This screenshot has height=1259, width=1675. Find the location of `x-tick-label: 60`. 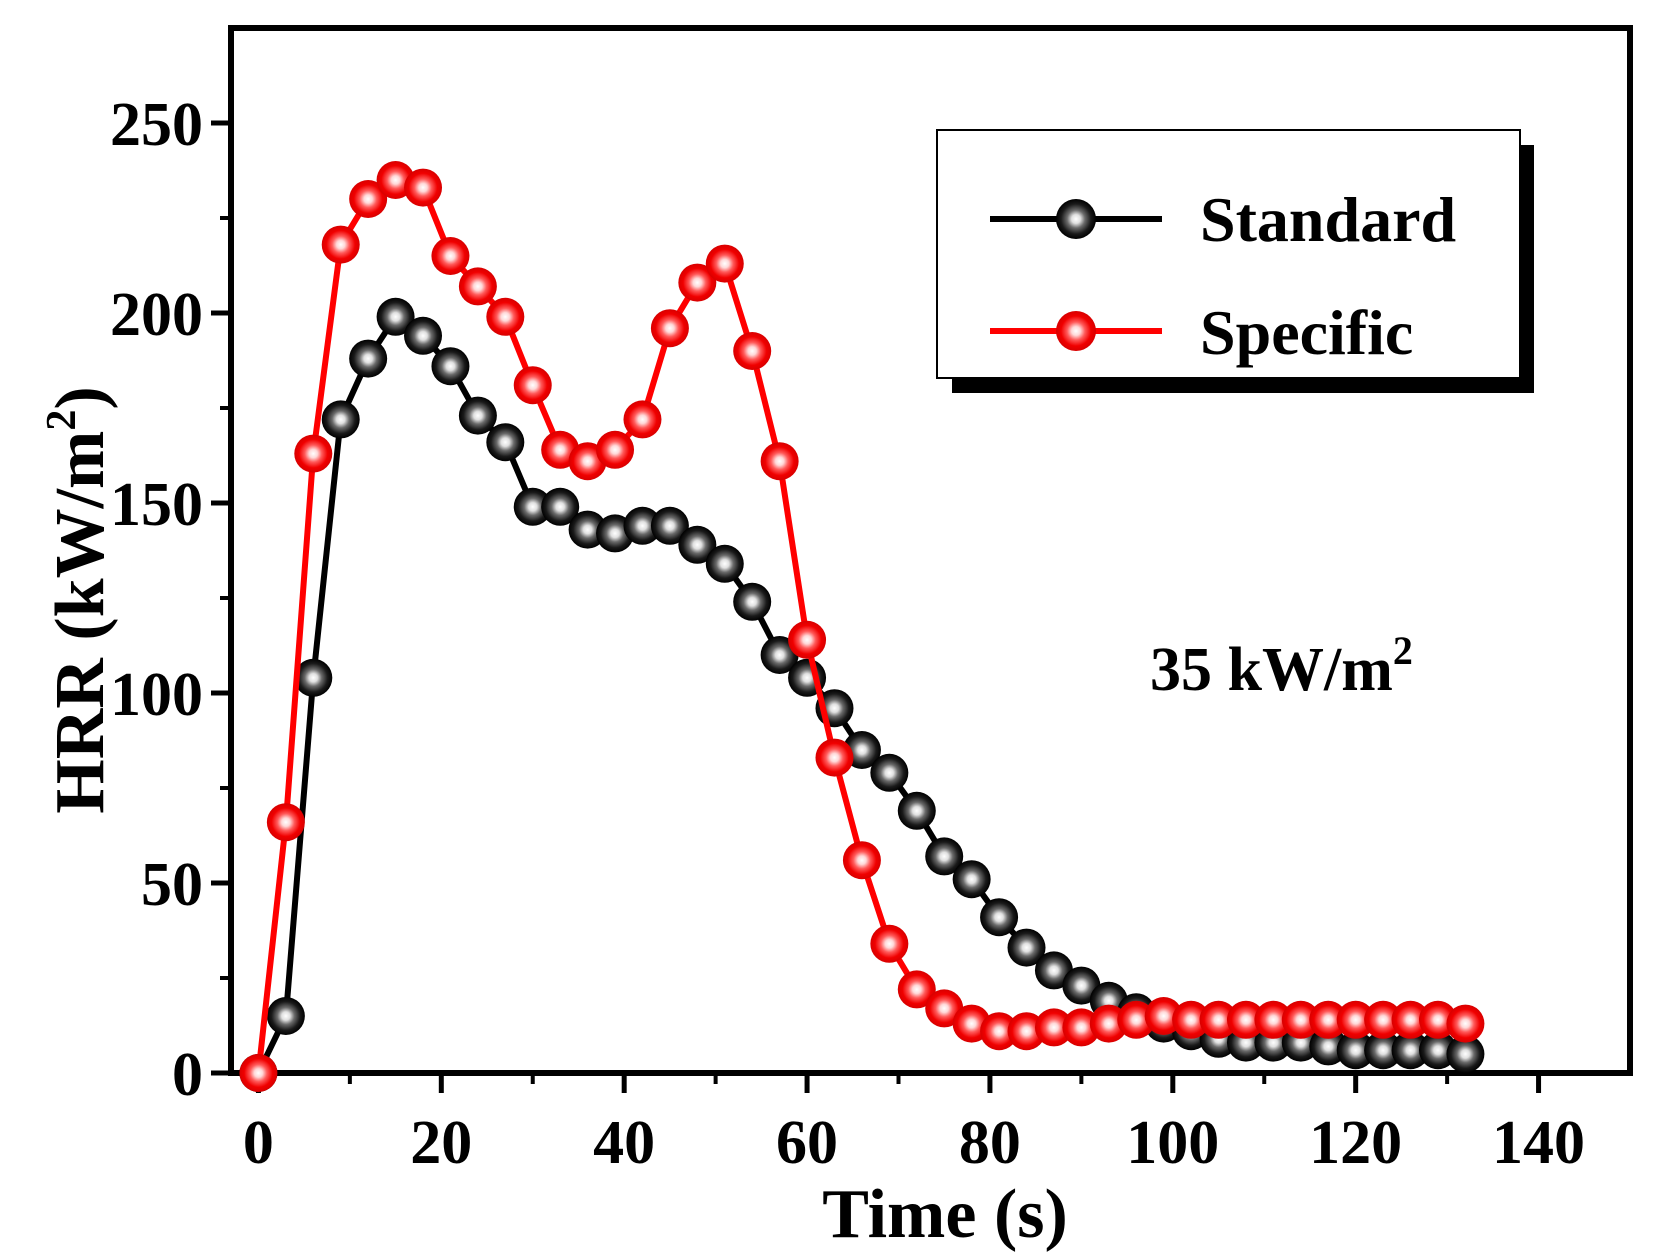

x-tick-label: 60 is located at coordinates (807, 1143).